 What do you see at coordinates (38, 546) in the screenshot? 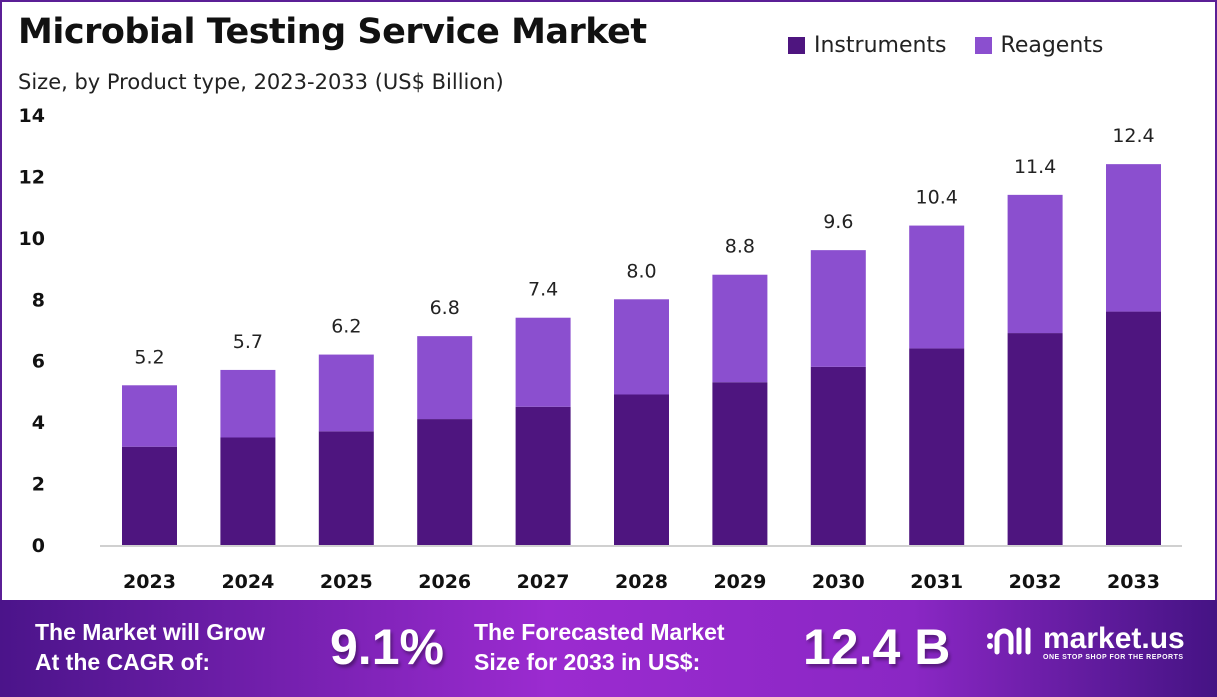
I see `y-tick-label: 0` at bounding box center [38, 546].